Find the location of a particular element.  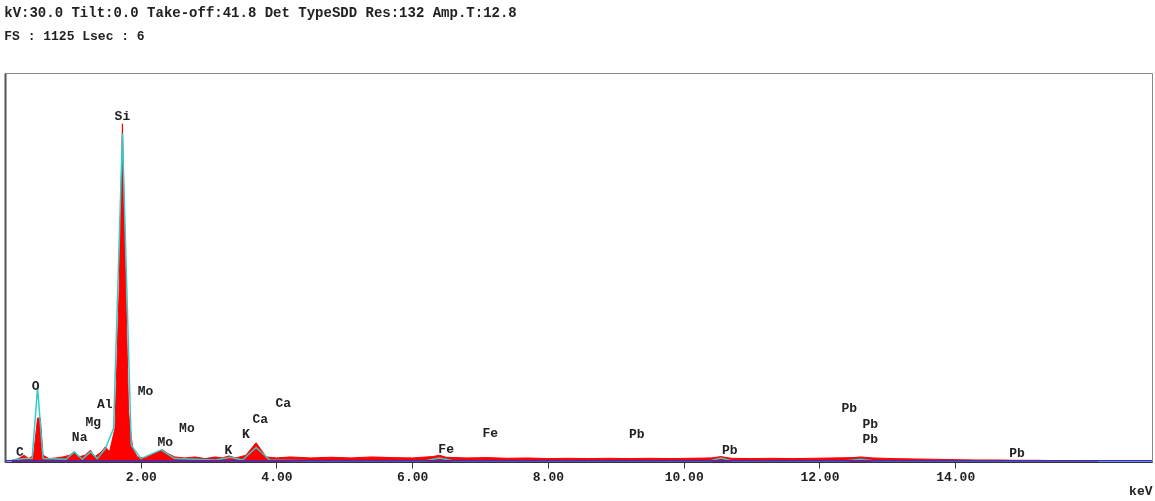

x-tick-label: 2.00 is located at coordinates (141, 477).